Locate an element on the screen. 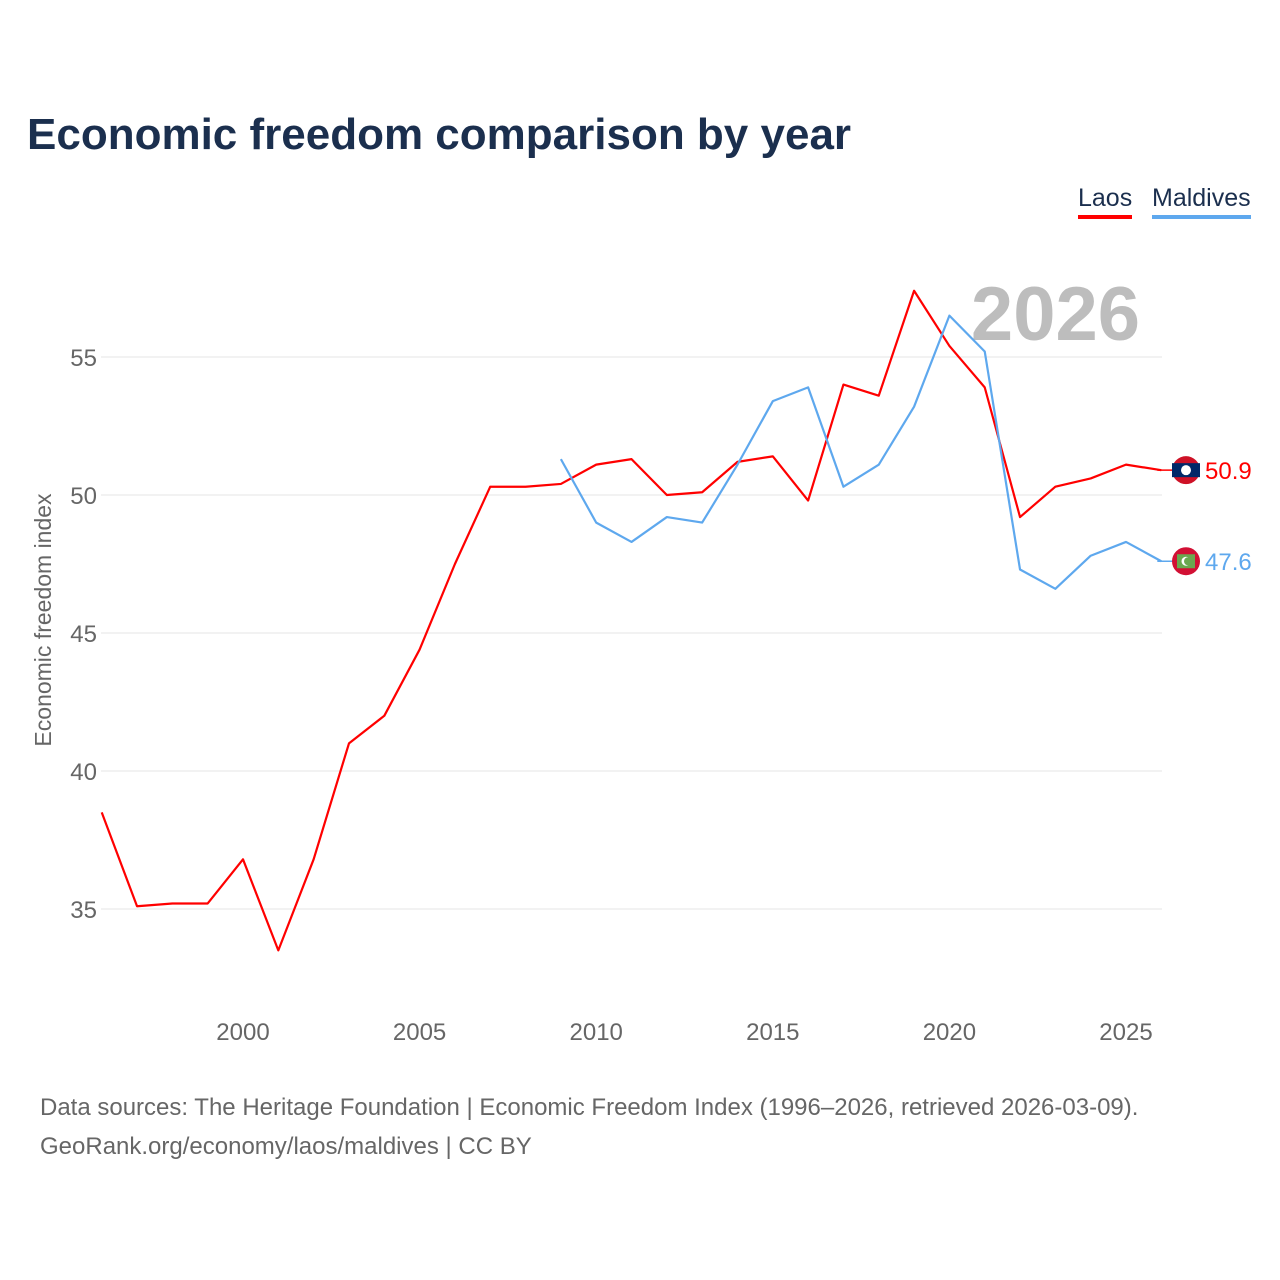 This screenshot has height=1280, width=1280. x-tick-label: 2010 is located at coordinates (596, 1032).